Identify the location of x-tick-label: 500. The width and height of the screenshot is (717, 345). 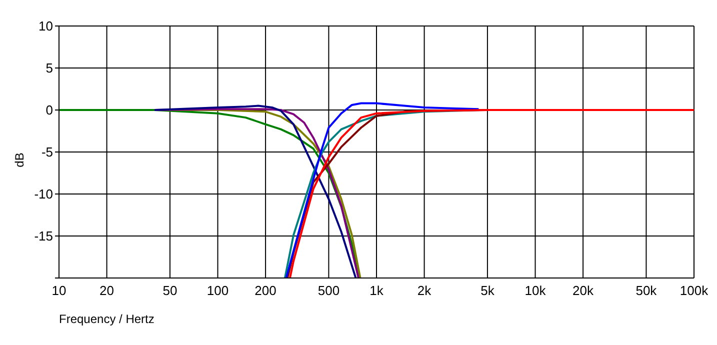
(329, 290).